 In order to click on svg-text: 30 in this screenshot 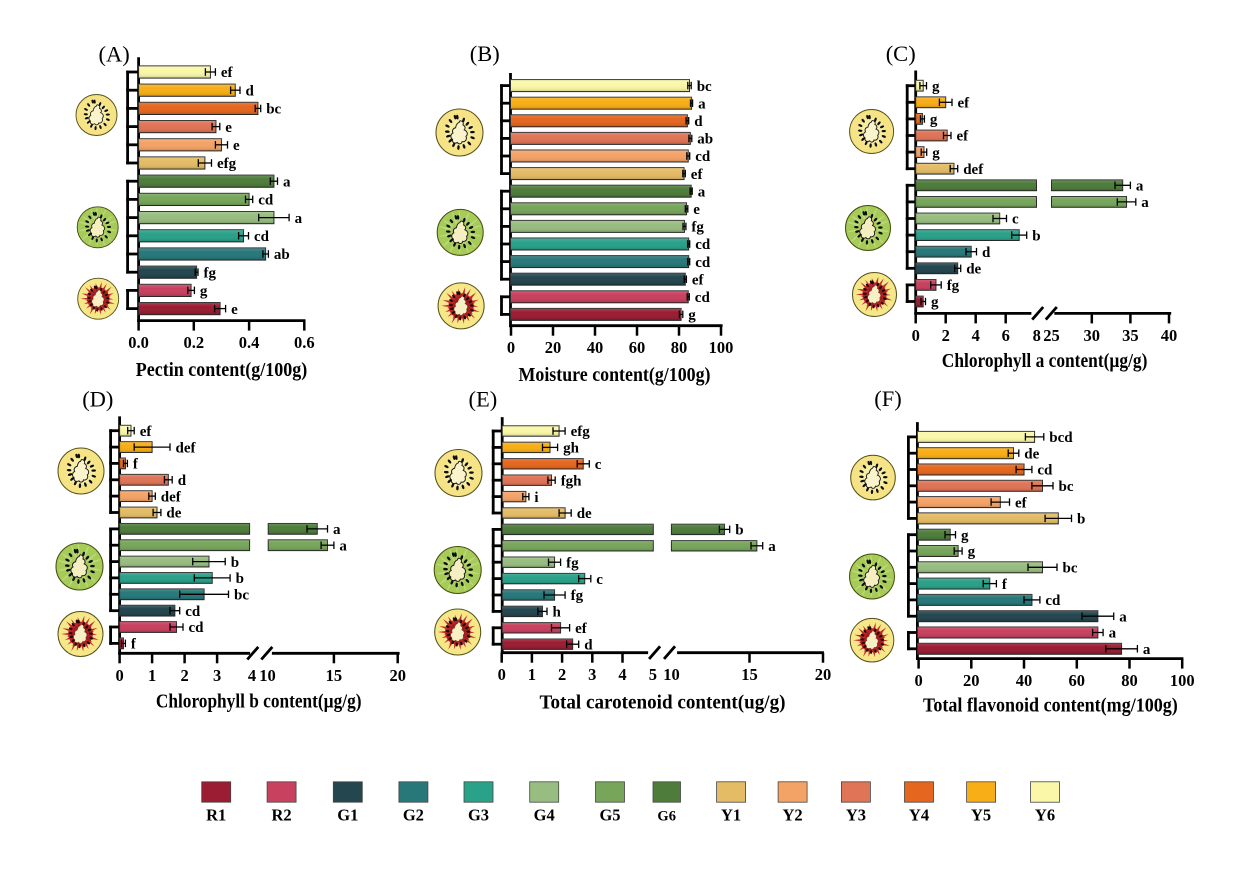, I will do `click(1092, 335)`.